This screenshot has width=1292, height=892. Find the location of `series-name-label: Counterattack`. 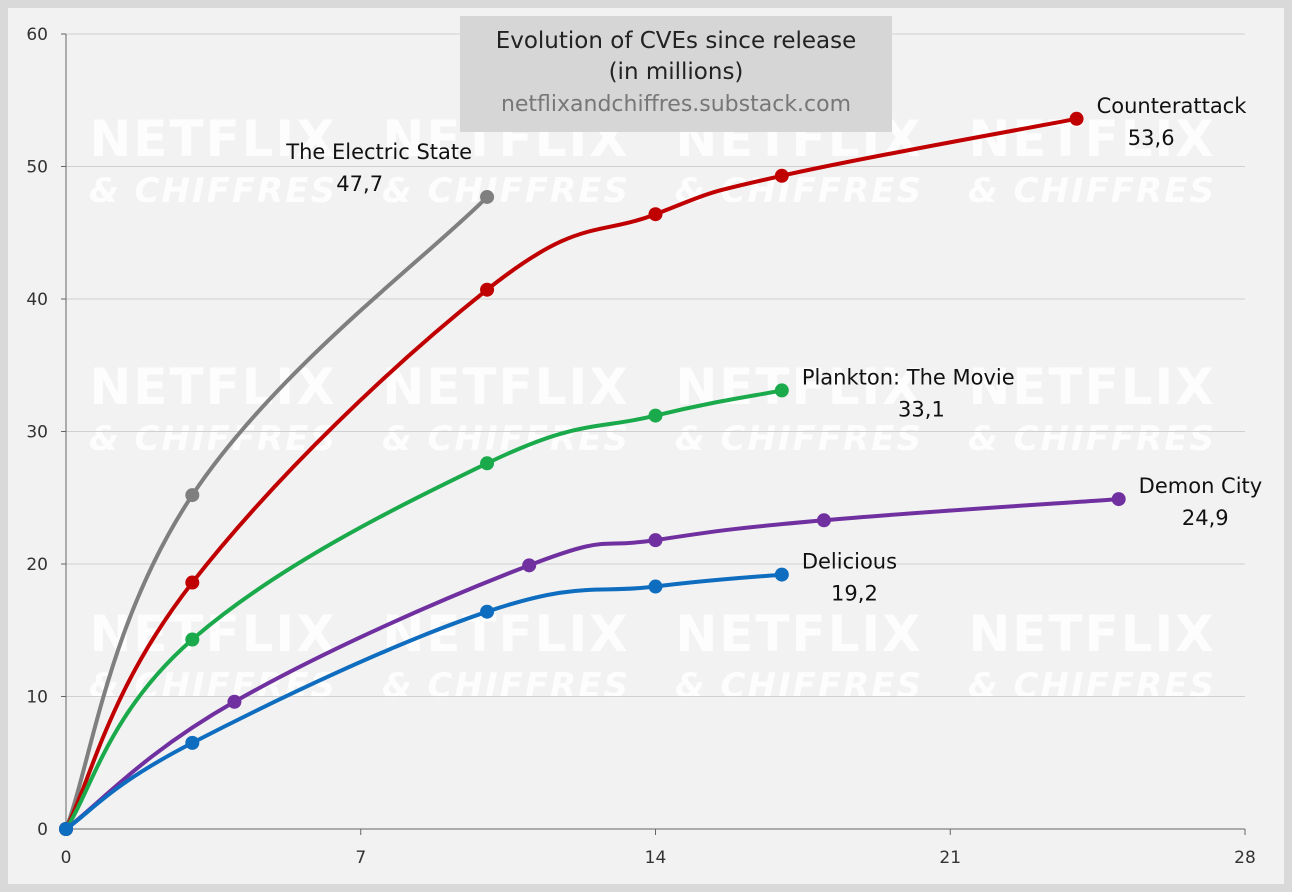

series-name-label: Counterattack is located at coordinates (1172, 106).